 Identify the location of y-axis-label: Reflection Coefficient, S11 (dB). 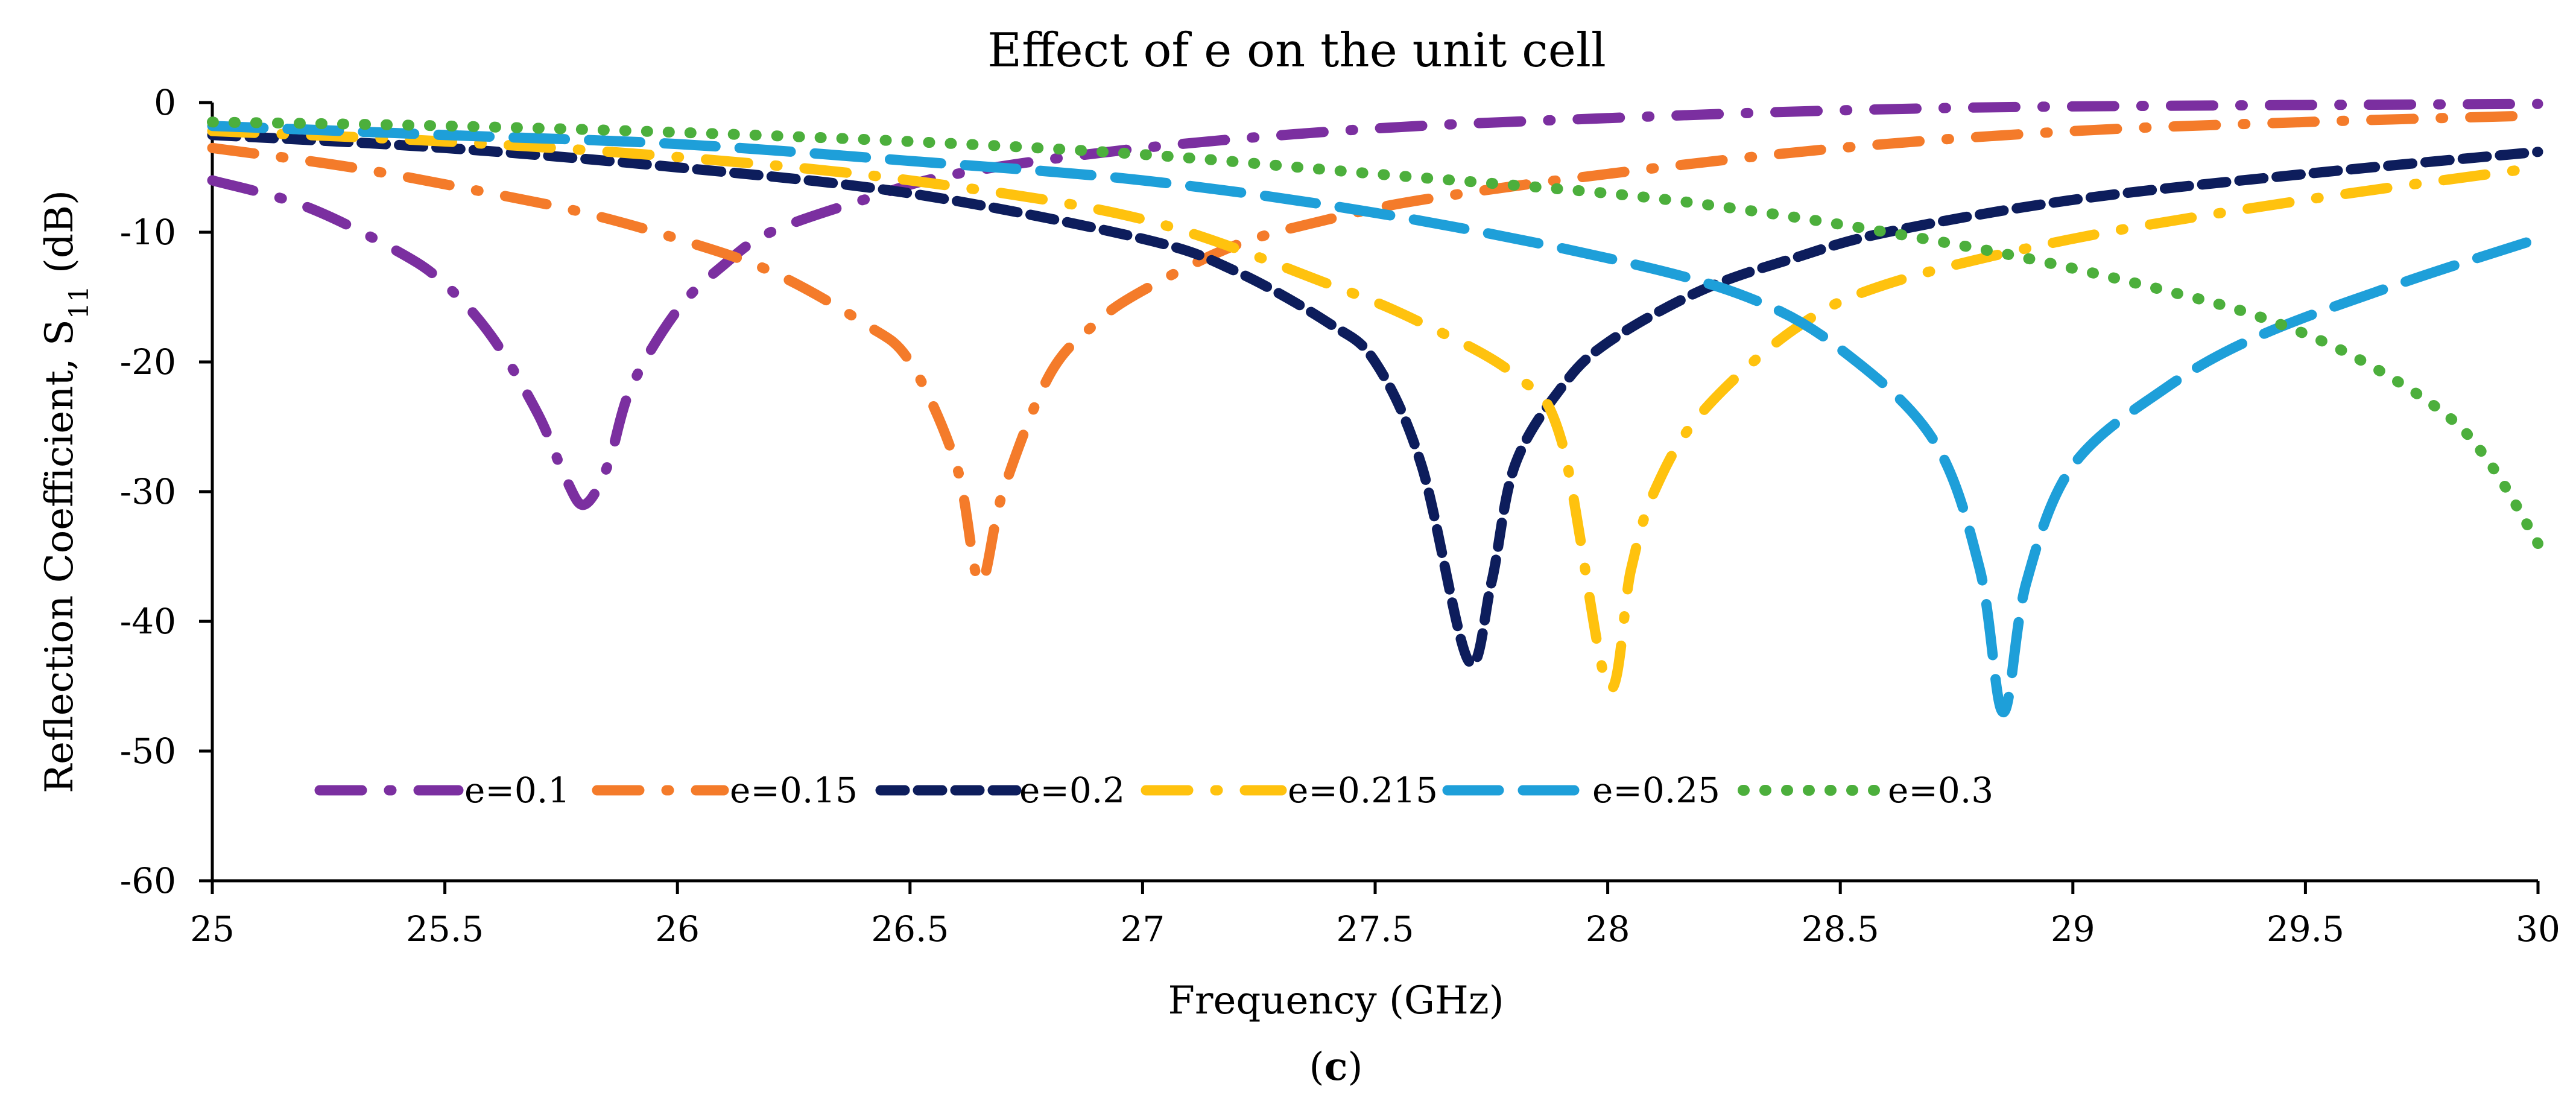
(66, 491).